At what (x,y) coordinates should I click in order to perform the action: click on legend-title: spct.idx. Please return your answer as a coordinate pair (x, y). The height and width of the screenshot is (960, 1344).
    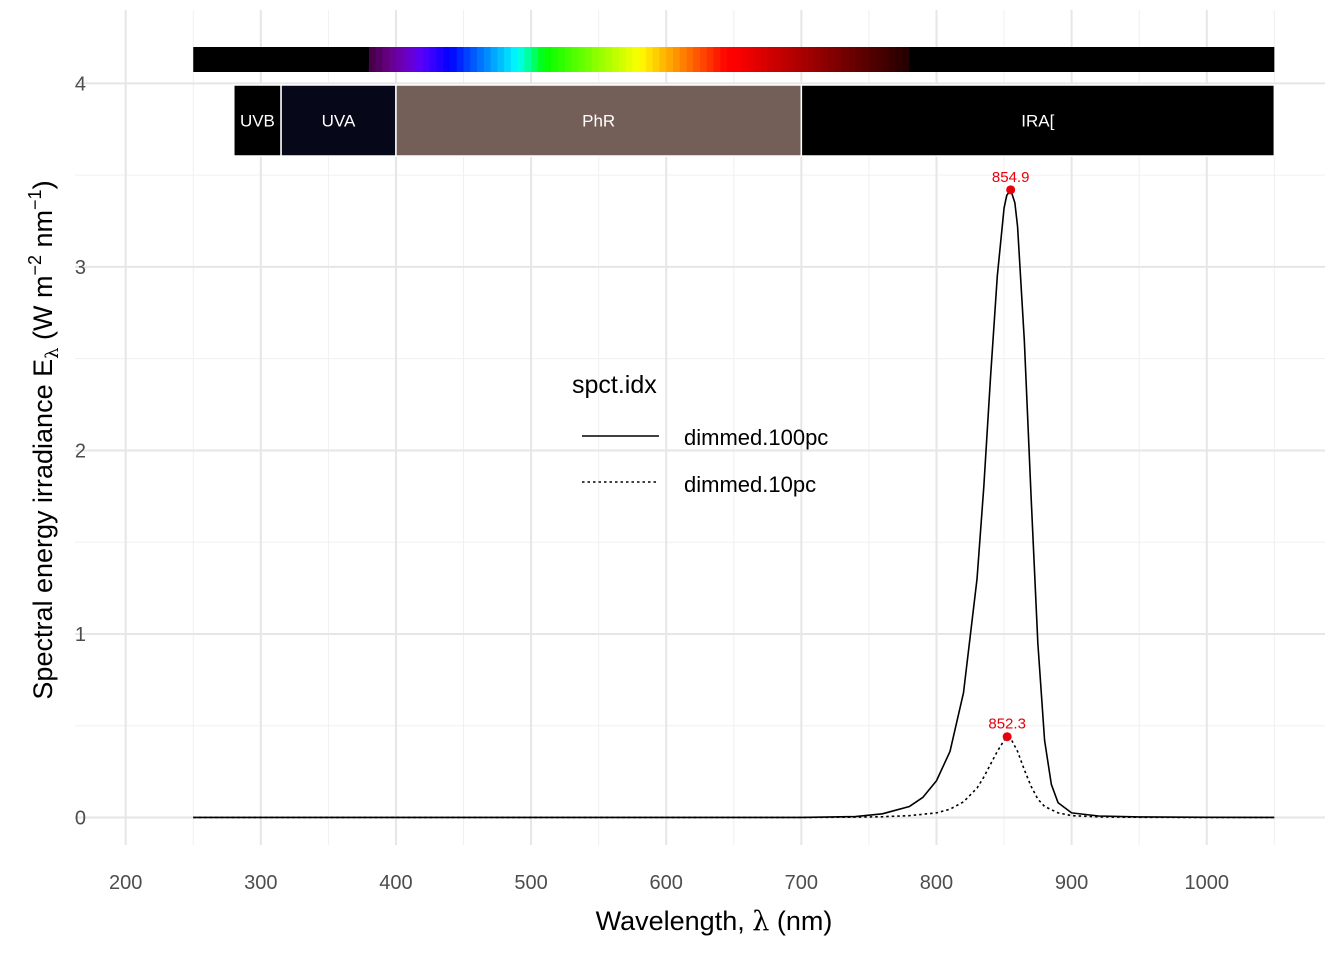
    Looking at the image, I should click on (614, 385).